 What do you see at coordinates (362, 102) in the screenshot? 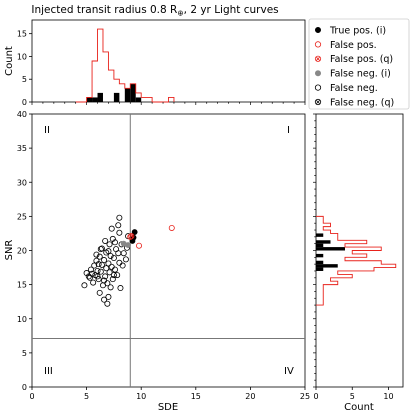
I see `legend-label: False neg. (q)` at bounding box center [362, 102].